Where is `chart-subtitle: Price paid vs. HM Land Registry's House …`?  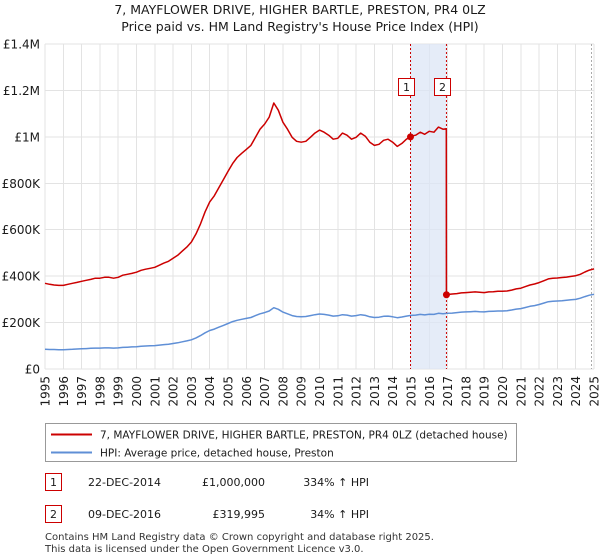 chart-subtitle: Price paid vs. HM Land Registry's House … is located at coordinates (299, 26).